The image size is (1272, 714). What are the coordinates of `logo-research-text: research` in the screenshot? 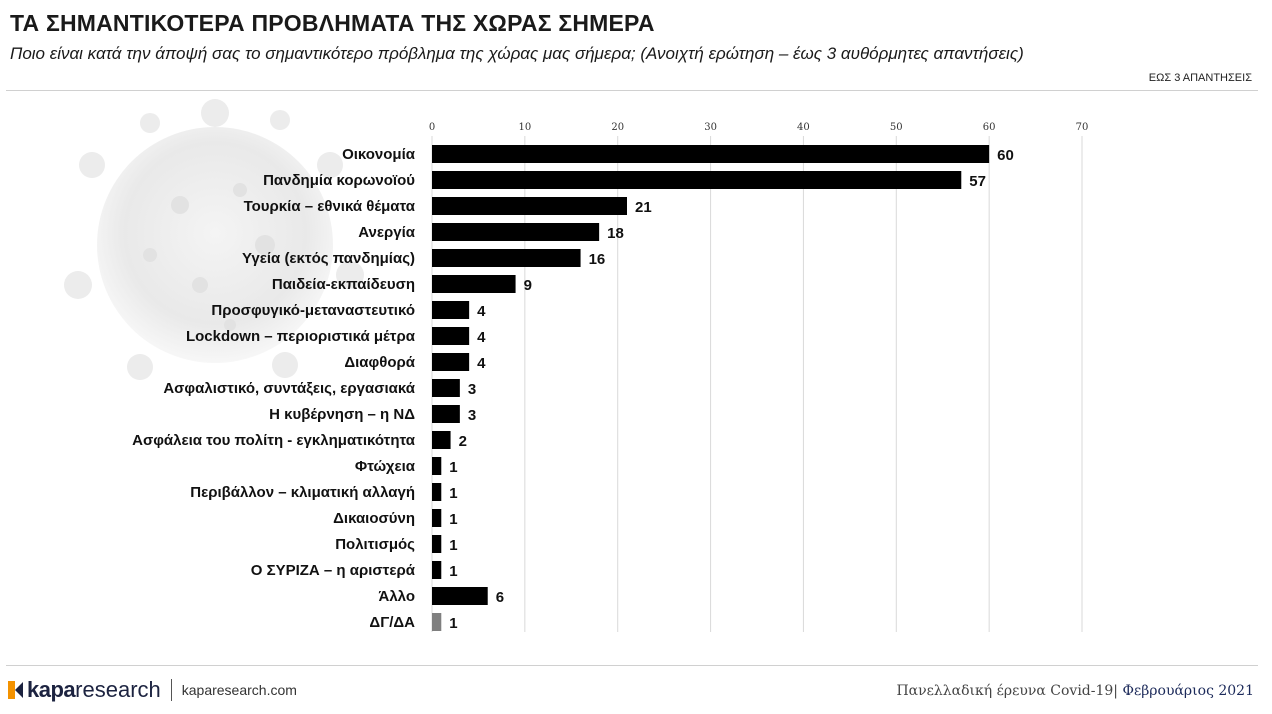 It's located at (118, 689).